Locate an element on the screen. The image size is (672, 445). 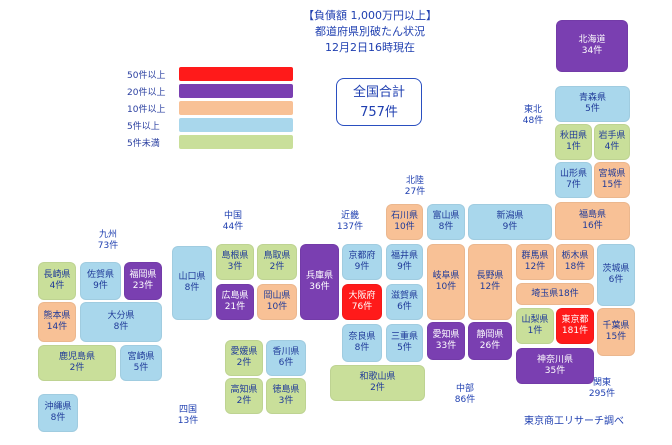
legend-label: 20件以上 is located at coordinates (146, 93).